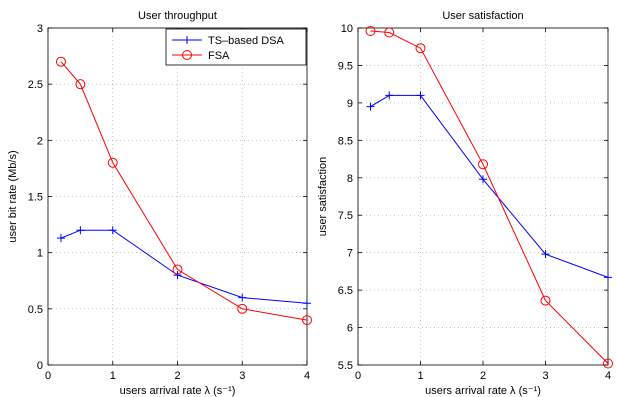 The width and height of the screenshot is (617, 397). What do you see at coordinates (35, 198) in the screenshot?
I see `y-tick-label: 1.5` at bounding box center [35, 198].